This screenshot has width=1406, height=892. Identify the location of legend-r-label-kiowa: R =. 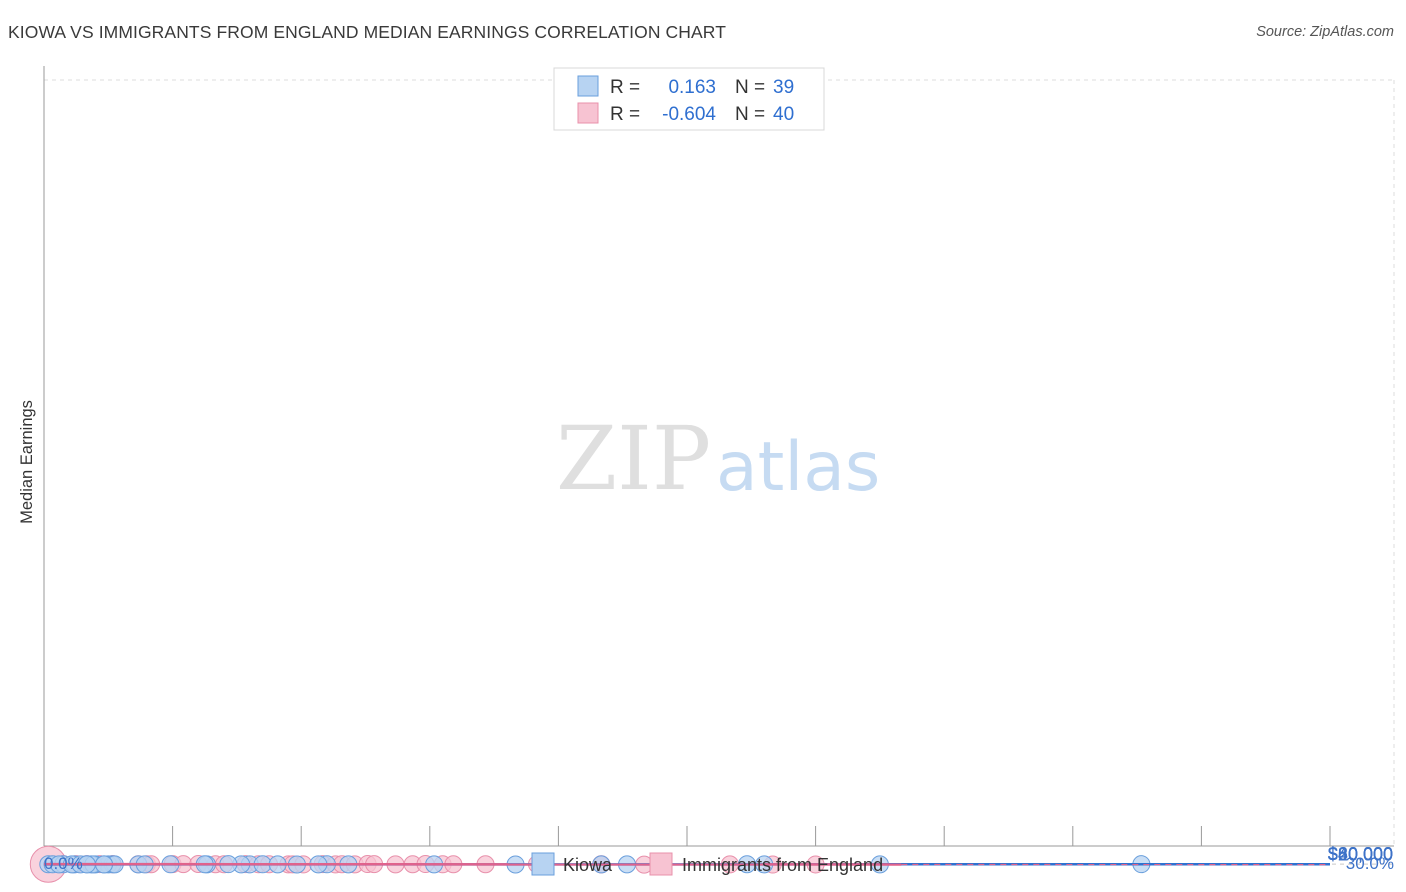
(625, 87).